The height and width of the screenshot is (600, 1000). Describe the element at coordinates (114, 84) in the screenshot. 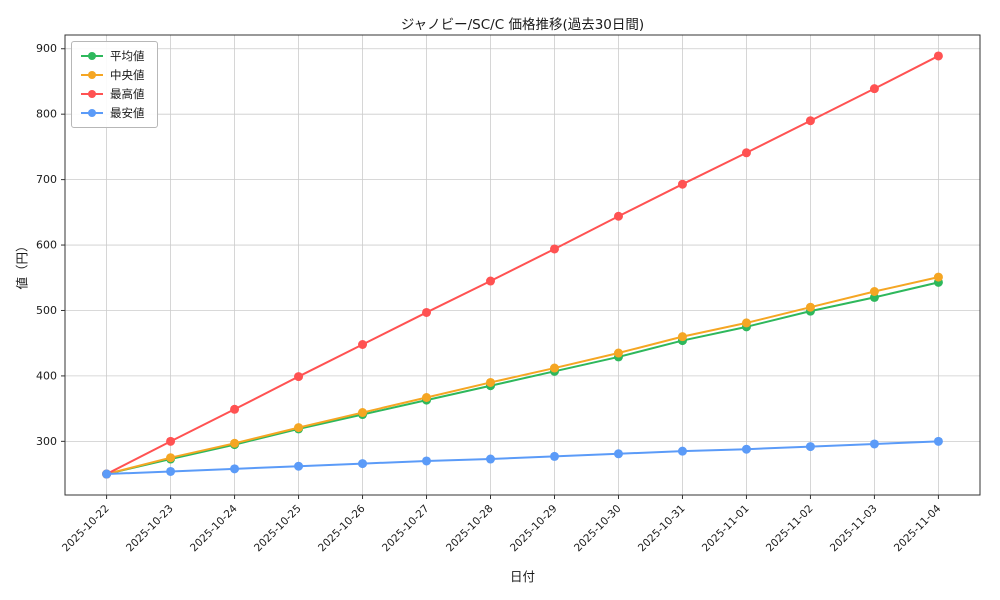

I see `legend: 平均値 中央値 最高値 最安値` at that location.